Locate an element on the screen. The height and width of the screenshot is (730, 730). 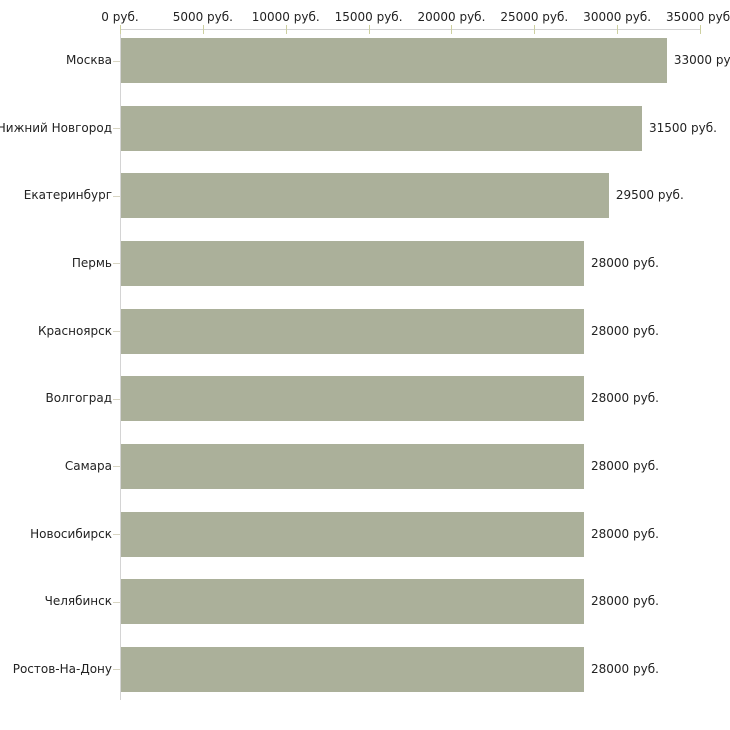
x-axis-line is located at coordinates (410, 29).